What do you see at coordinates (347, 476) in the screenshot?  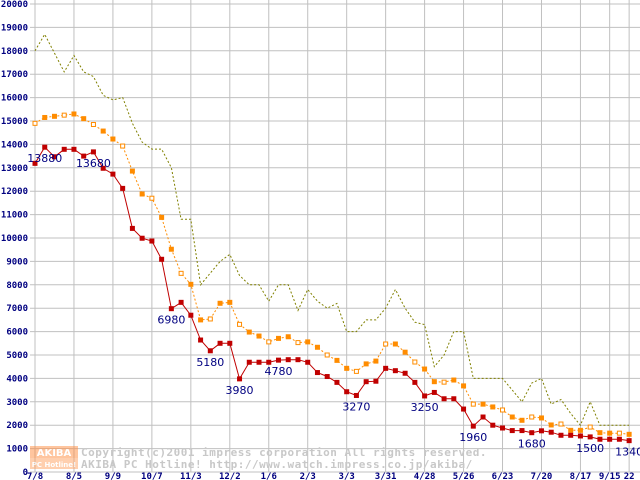 I see `x-tick-label: 3/3` at bounding box center [347, 476].